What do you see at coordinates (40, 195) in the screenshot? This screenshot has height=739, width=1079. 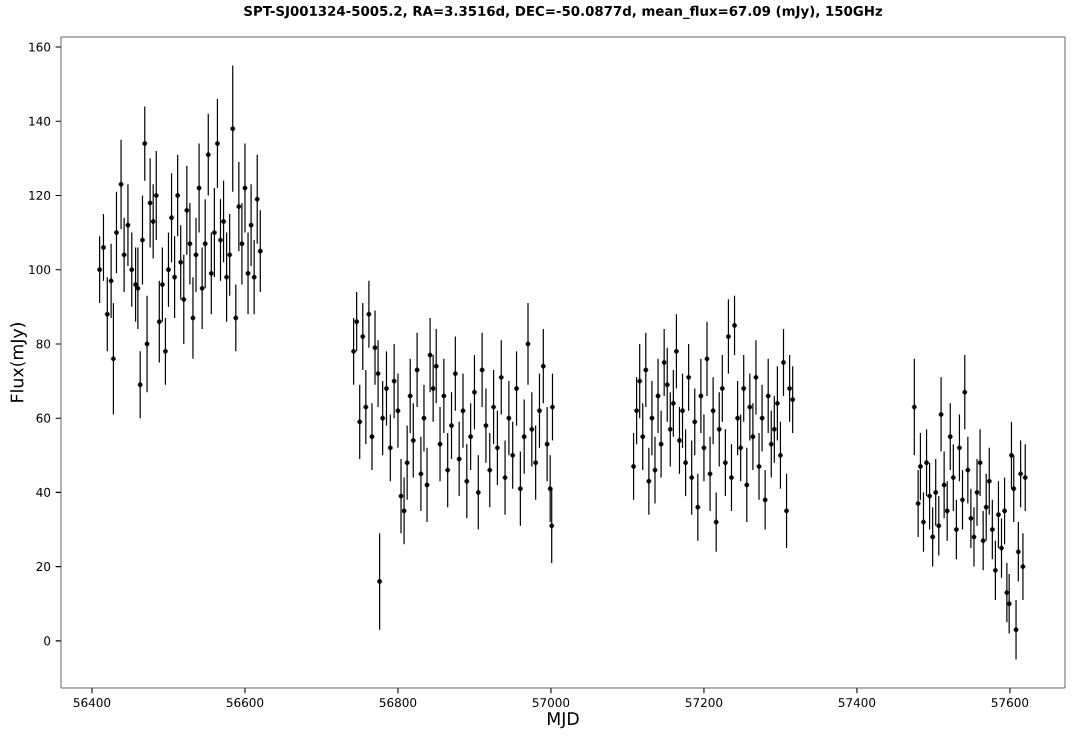 I see `y-tick-label: 120` at bounding box center [40, 195].